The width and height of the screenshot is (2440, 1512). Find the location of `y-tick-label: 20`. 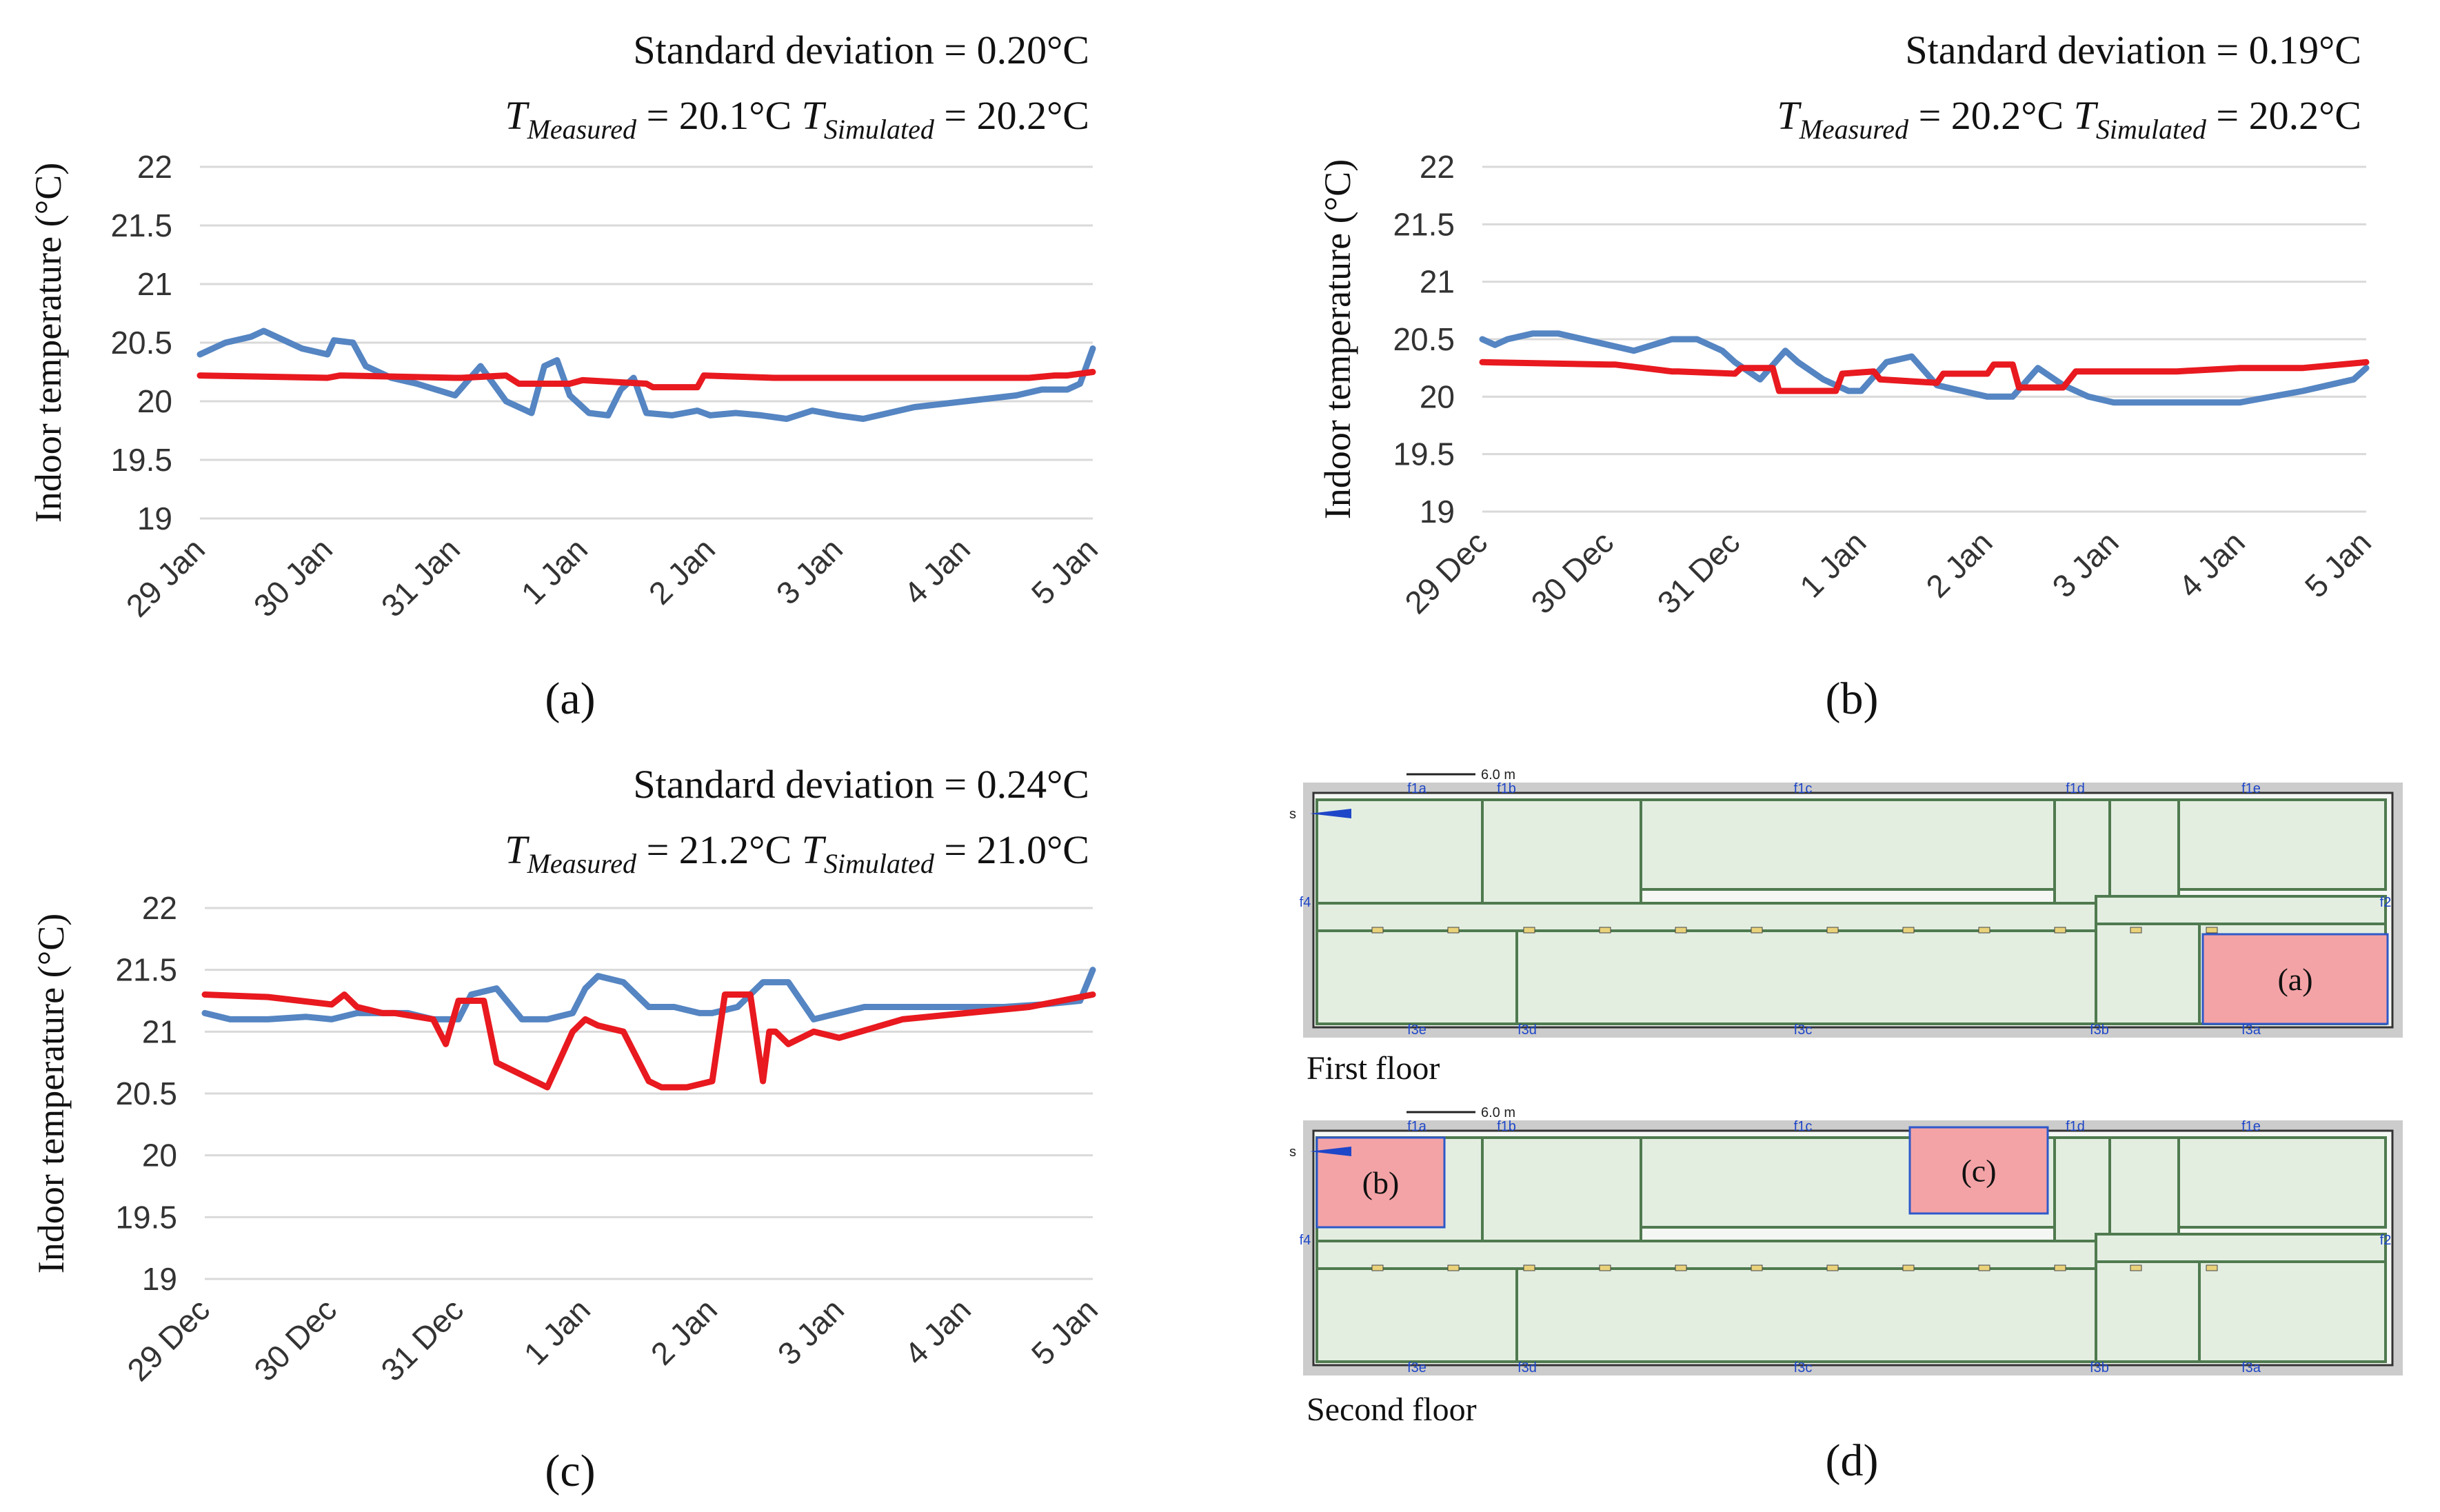

y-tick-label: 20 is located at coordinates (1437, 396).